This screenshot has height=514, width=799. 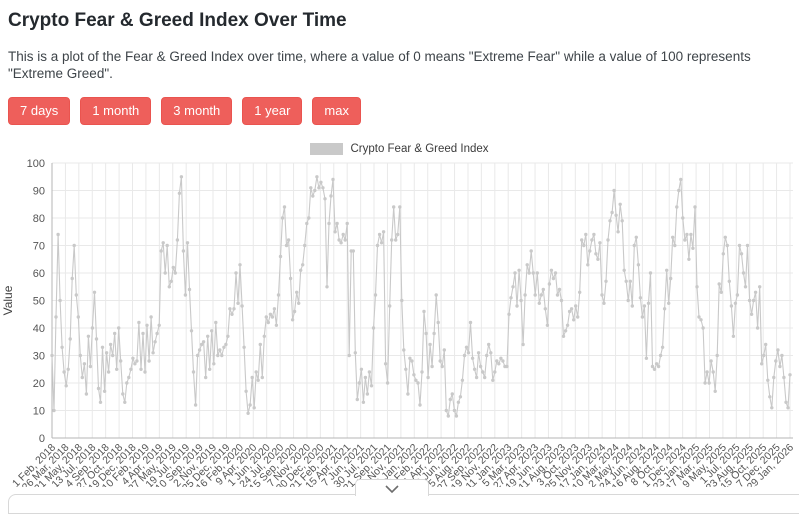 What do you see at coordinates (39, 192) in the screenshot?
I see `svg-text: 90` at bounding box center [39, 192].